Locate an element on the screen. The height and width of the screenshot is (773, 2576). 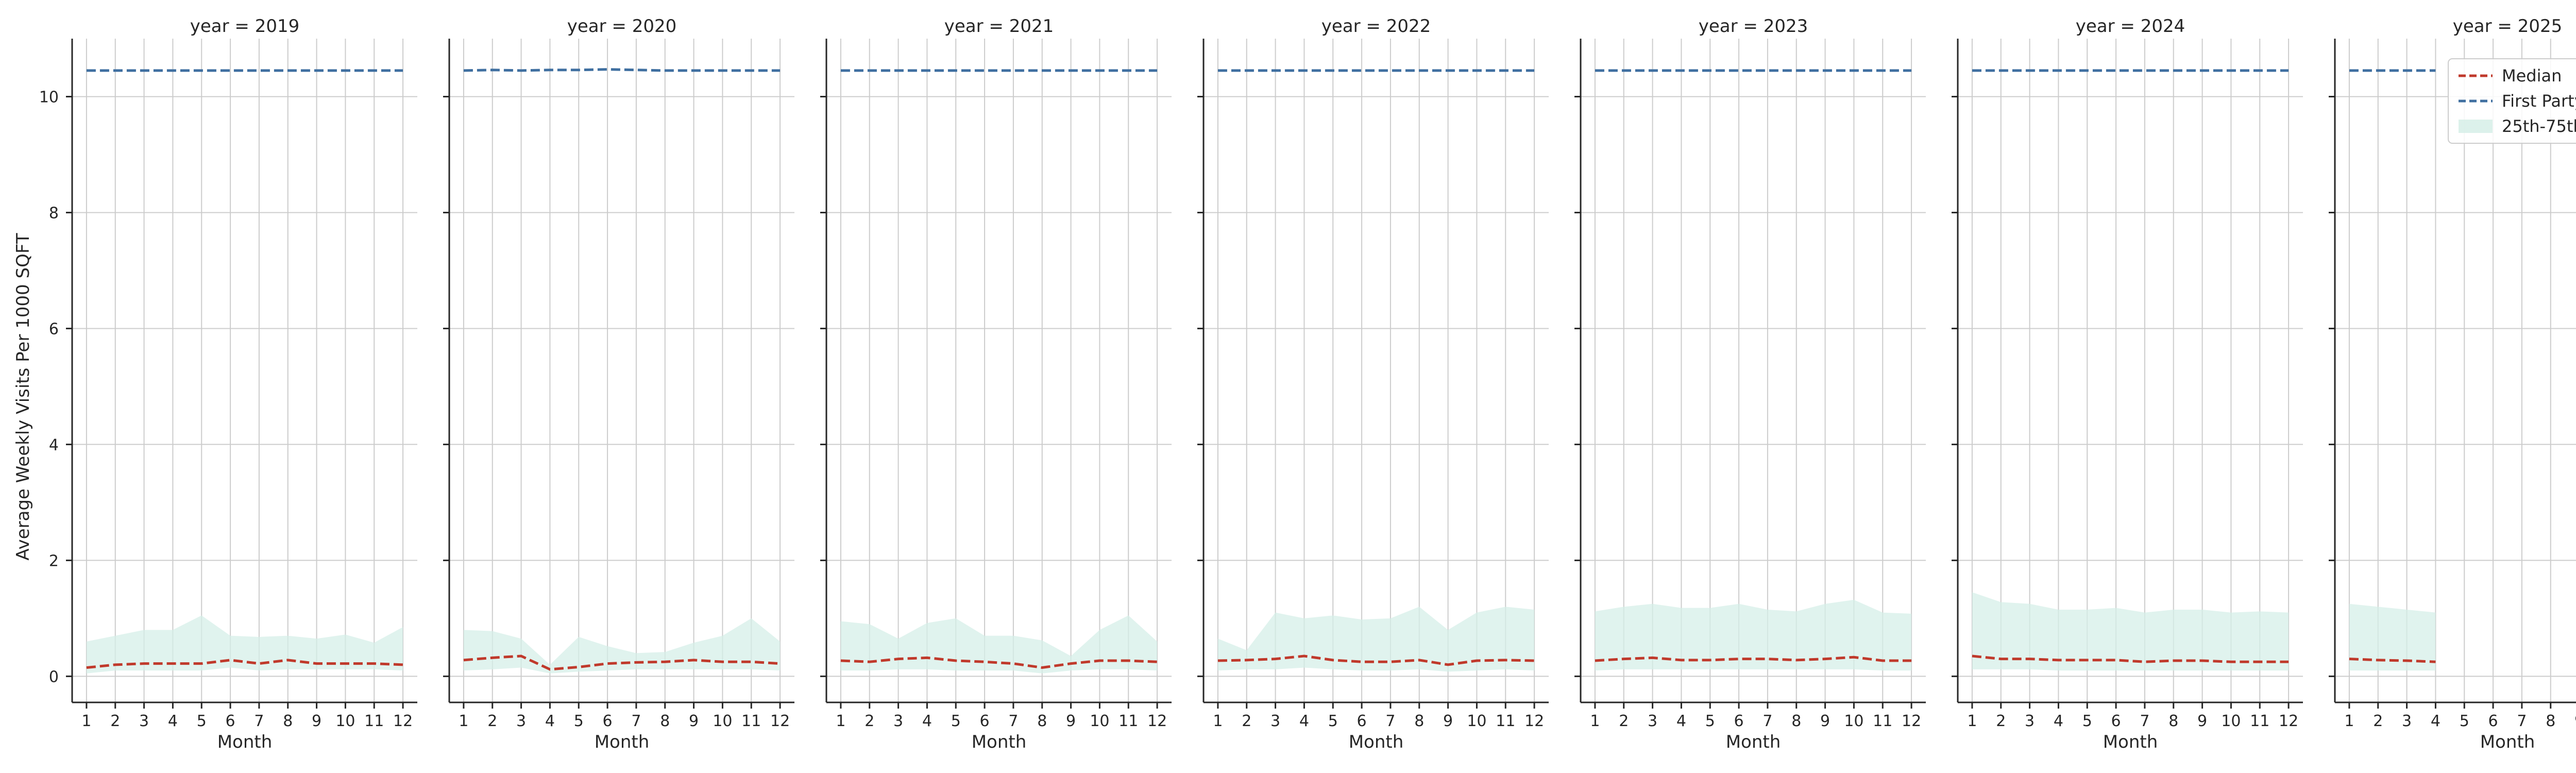
legend-item: Median is located at coordinates (2510, 76).